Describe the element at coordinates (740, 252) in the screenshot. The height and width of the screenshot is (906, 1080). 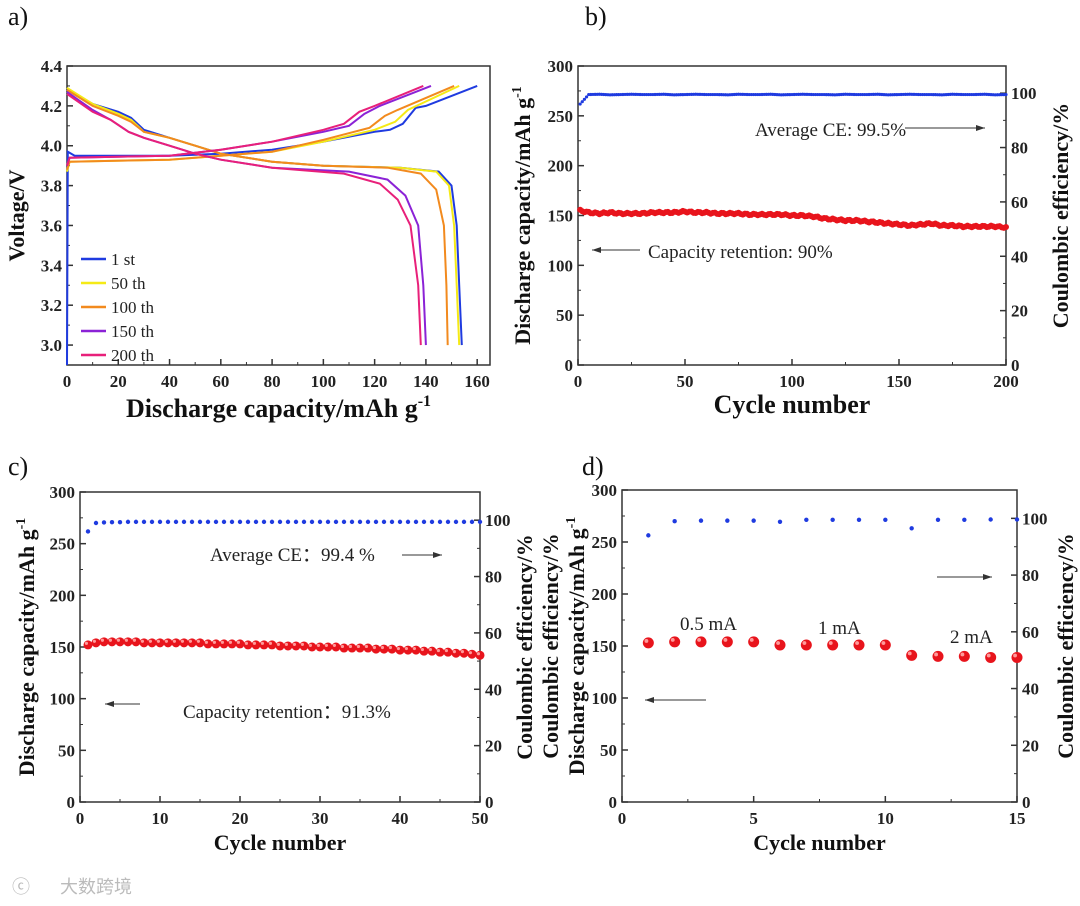
I see `annotation-retention: Capacity retention: 90%` at that location.